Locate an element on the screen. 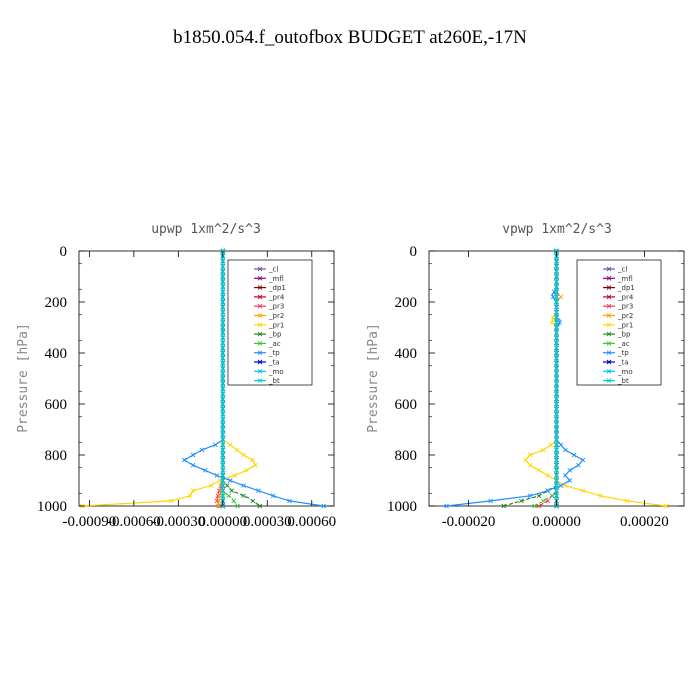 The image size is (700, 700). series-marker-ac is located at coordinates (229, 496).